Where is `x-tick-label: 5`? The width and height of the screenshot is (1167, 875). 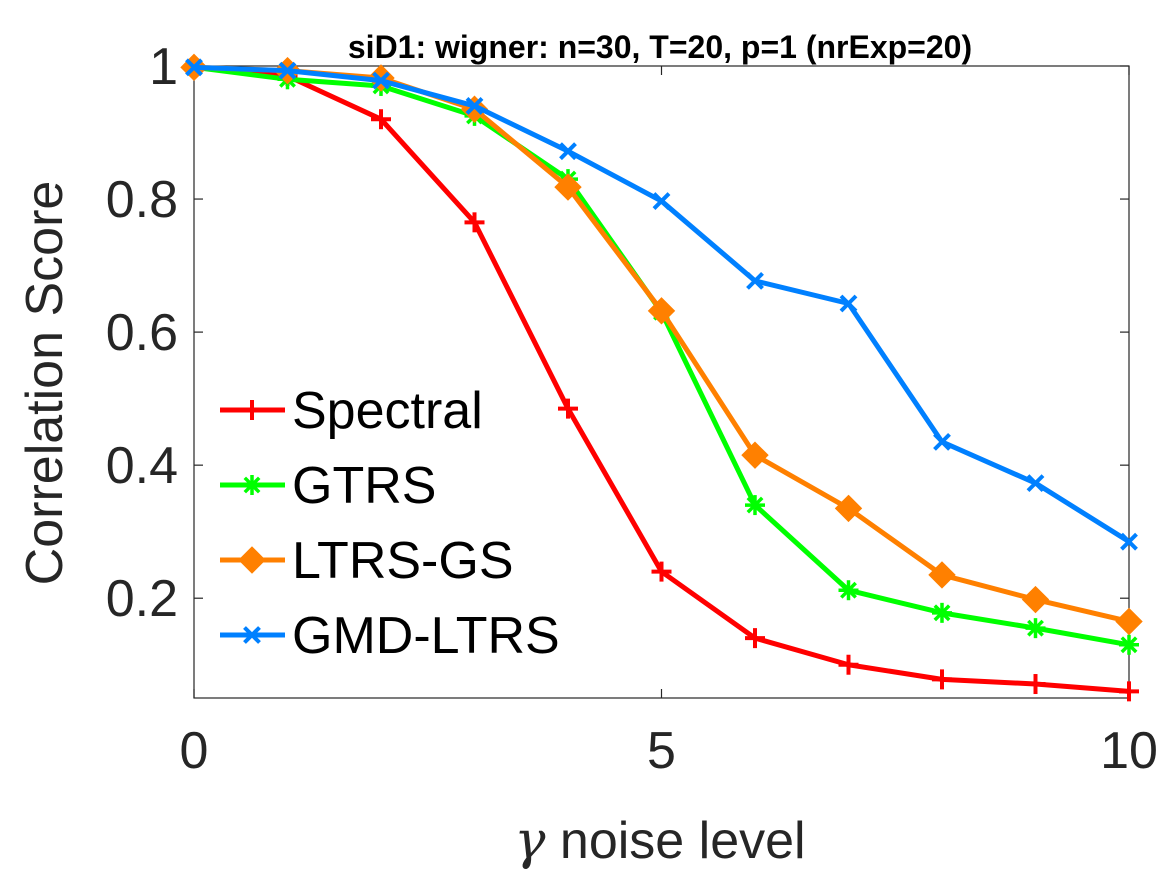
x-tick-label: 5 is located at coordinates (661, 751).